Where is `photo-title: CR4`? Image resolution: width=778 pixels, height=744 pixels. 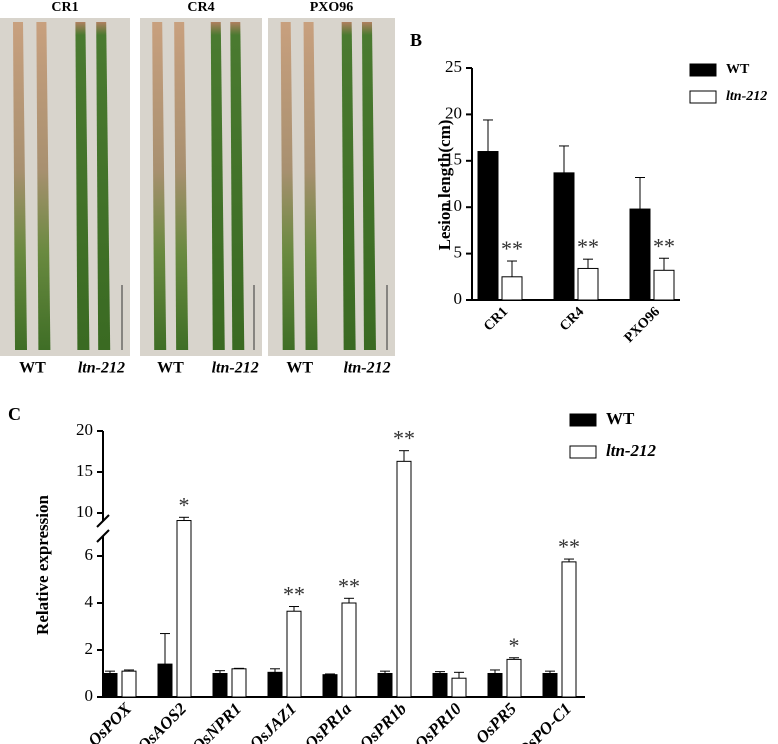 photo-title: CR4 is located at coordinates (200, 7).